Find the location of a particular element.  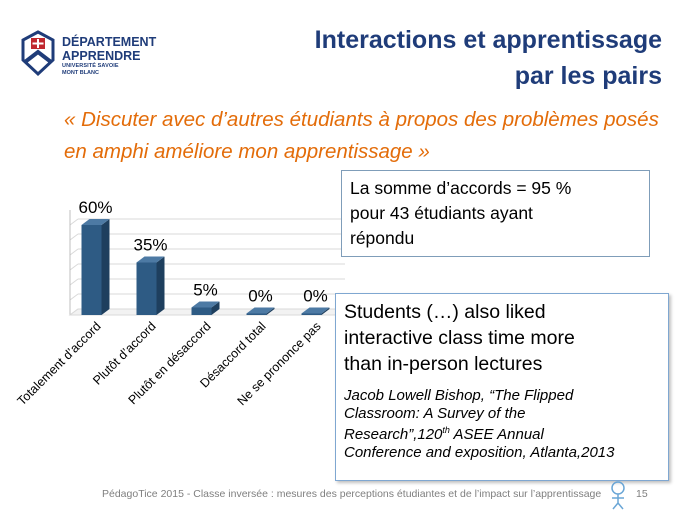

summary-line-2: pour 43 étudiants ayant is located at coordinates (441, 213).